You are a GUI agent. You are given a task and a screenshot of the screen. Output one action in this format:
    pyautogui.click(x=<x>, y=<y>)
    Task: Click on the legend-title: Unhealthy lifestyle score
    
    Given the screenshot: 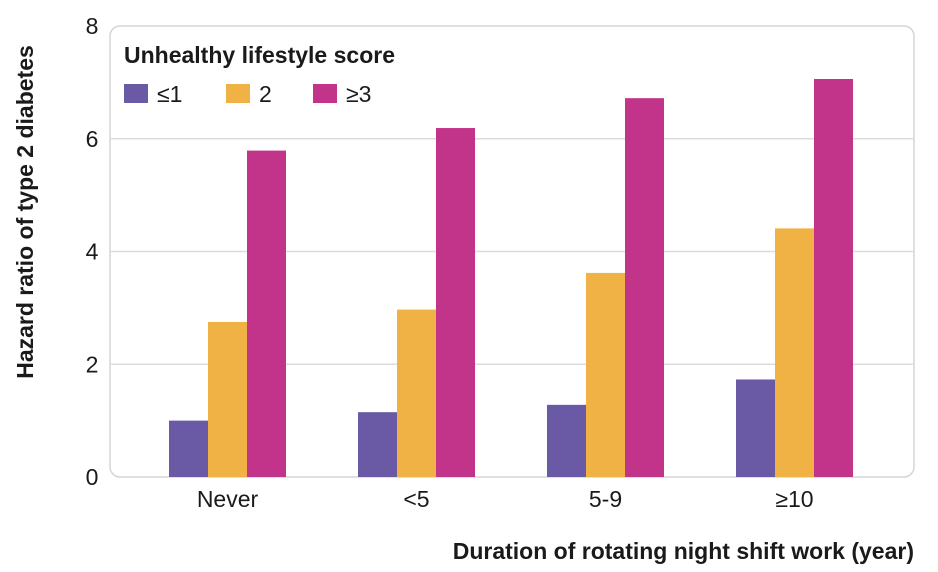 What is the action you would take?
    pyautogui.click(x=259, y=55)
    